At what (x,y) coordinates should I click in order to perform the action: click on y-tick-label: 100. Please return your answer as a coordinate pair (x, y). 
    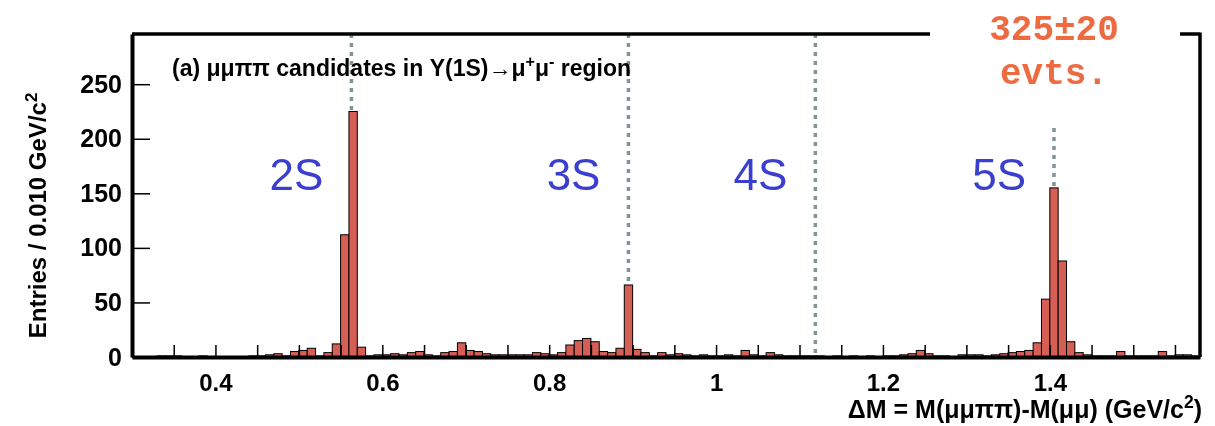
    Looking at the image, I should click on (101, 247).